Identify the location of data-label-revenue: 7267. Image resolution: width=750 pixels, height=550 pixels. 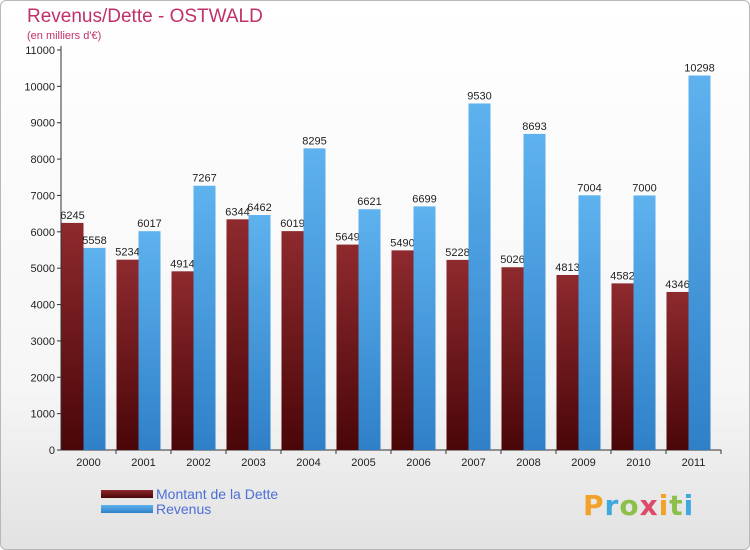
(204, 179).